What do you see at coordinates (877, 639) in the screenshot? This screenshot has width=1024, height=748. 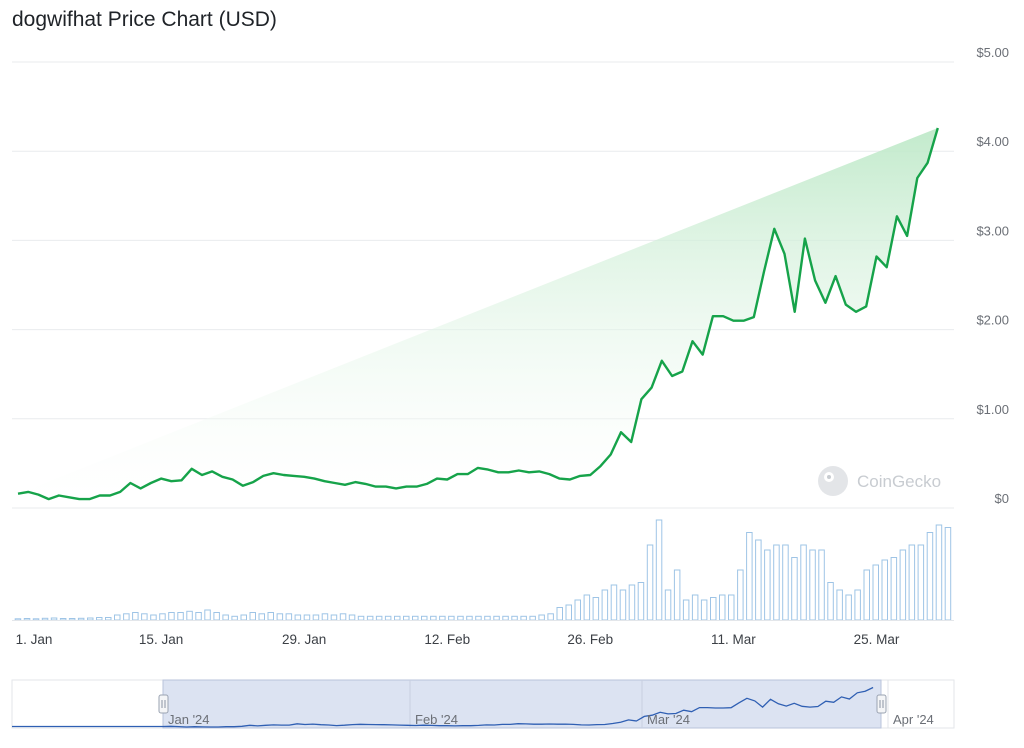 I see `x-tick-label: 25. Mar` at bounding box center [877, 639].